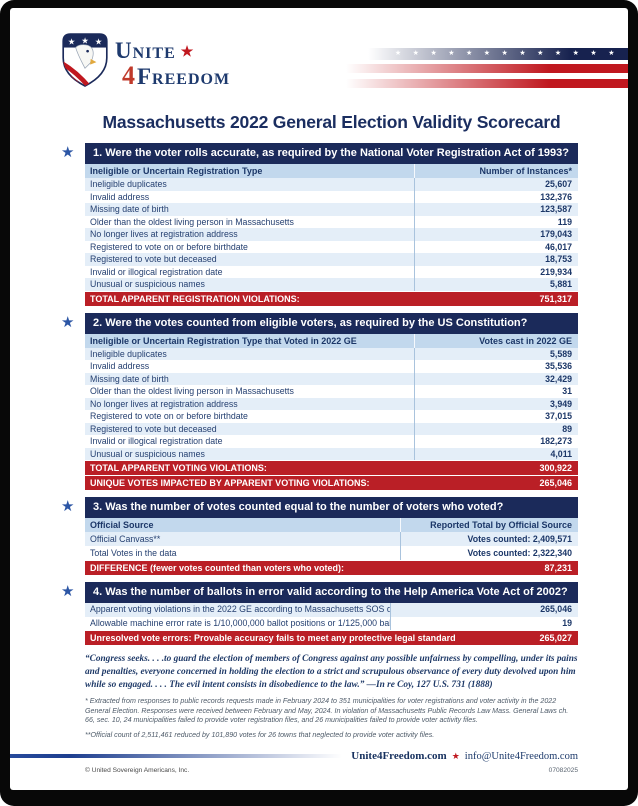  Describe the element at coordinates (187, 52) in the screenshot. I see `logo-star-icon: ★` at that location.